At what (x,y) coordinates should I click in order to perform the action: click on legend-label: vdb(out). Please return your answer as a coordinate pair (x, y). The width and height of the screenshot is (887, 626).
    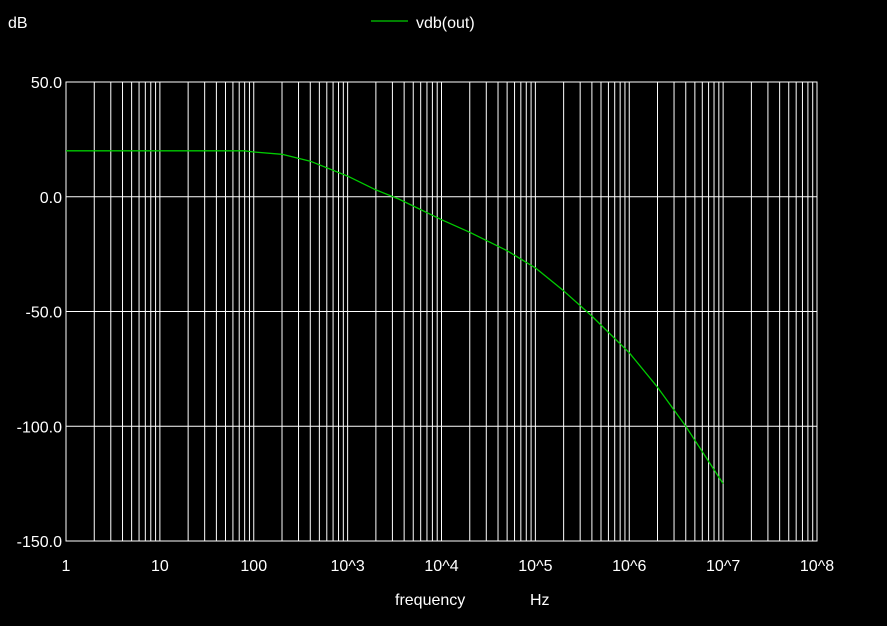
    Looking at the image, I should click on (445, 23).